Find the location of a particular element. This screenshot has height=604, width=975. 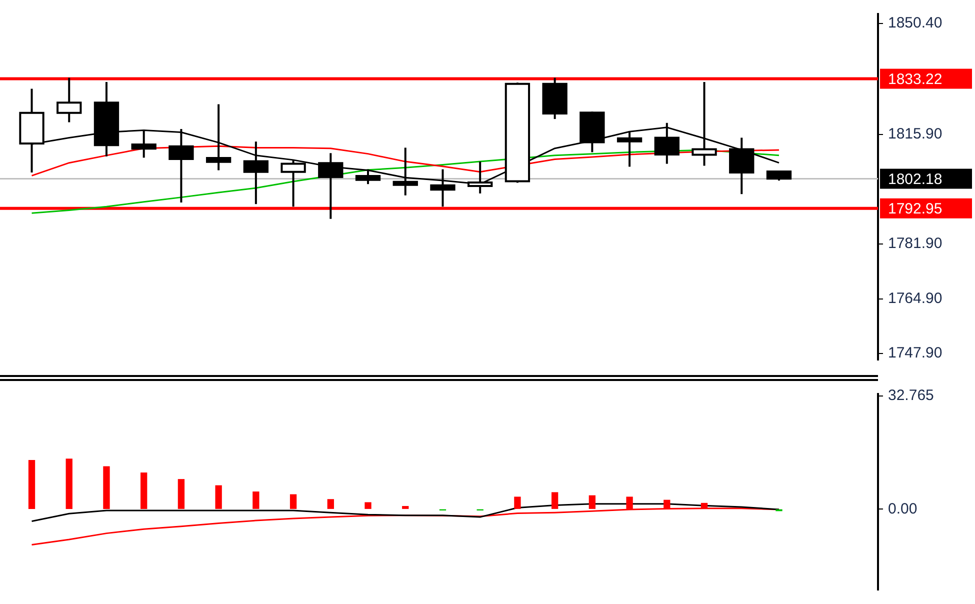

y-tick-label: 1850.40 is located at coordinates (915, 23).